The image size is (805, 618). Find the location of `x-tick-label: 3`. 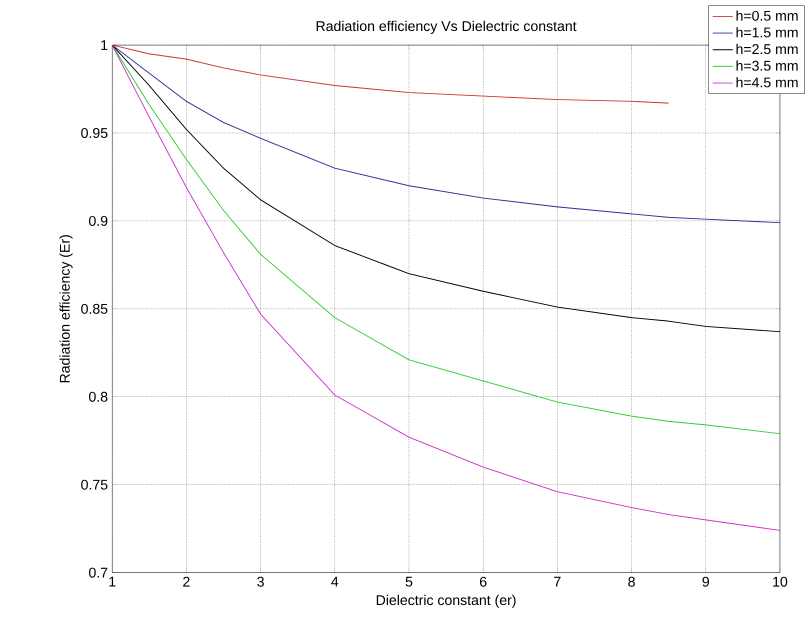

x-tick-label: 3 is located at coordinates (260, 581).